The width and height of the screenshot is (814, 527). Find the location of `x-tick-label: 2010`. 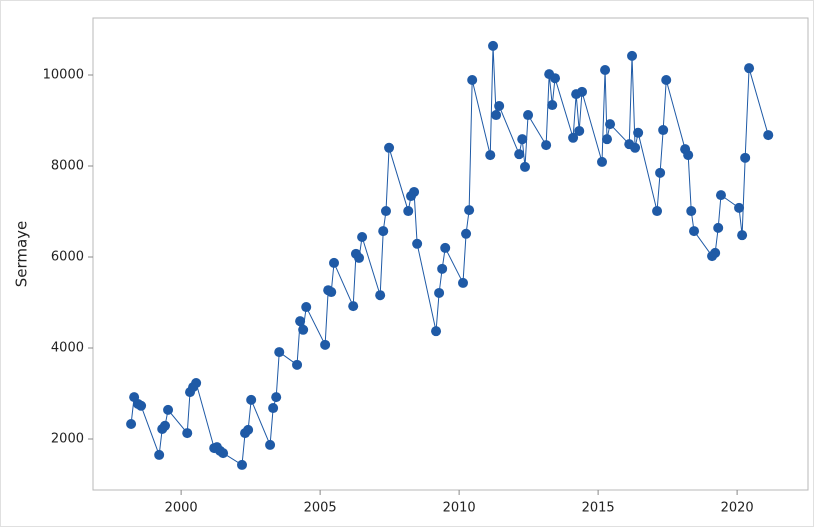

x-tick-label: 2010 is located at coordinates (459, 508).